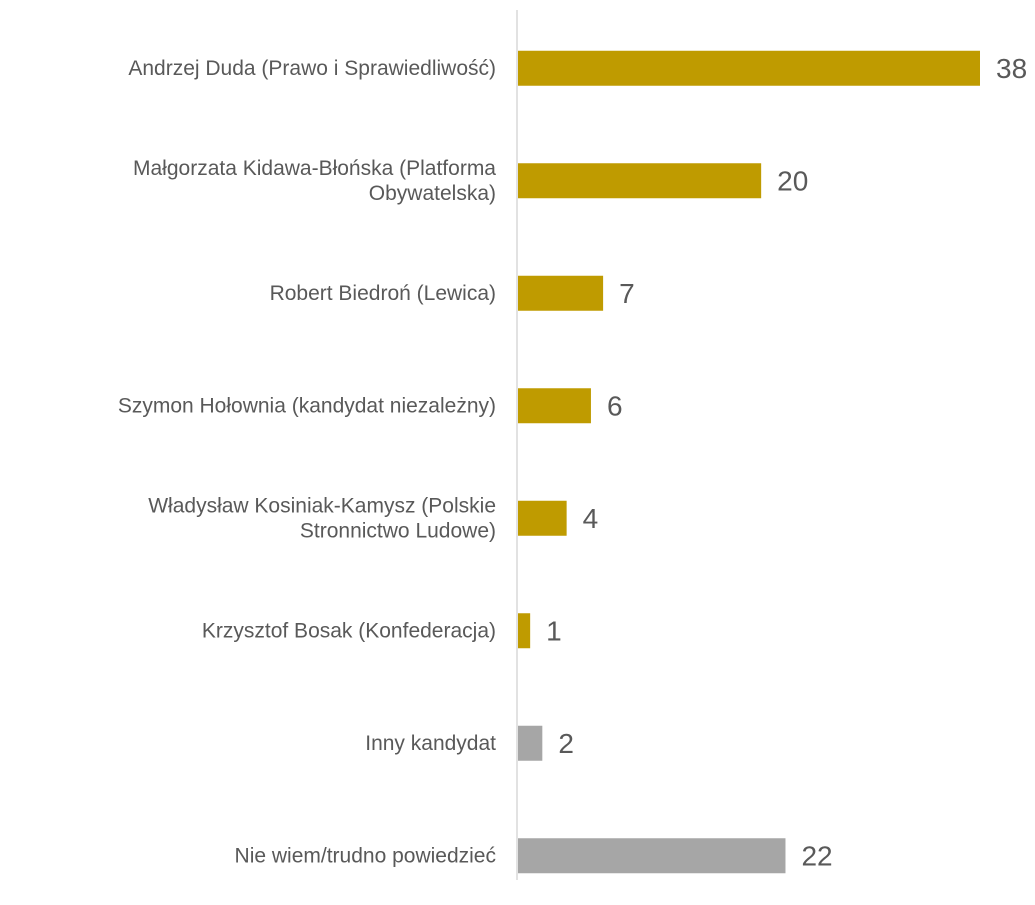  Describe the element at coordinates (314, 168) in the screenshot. I see `category-label: Małgorzata Kidawa-Błońska (Platforma` at that location.